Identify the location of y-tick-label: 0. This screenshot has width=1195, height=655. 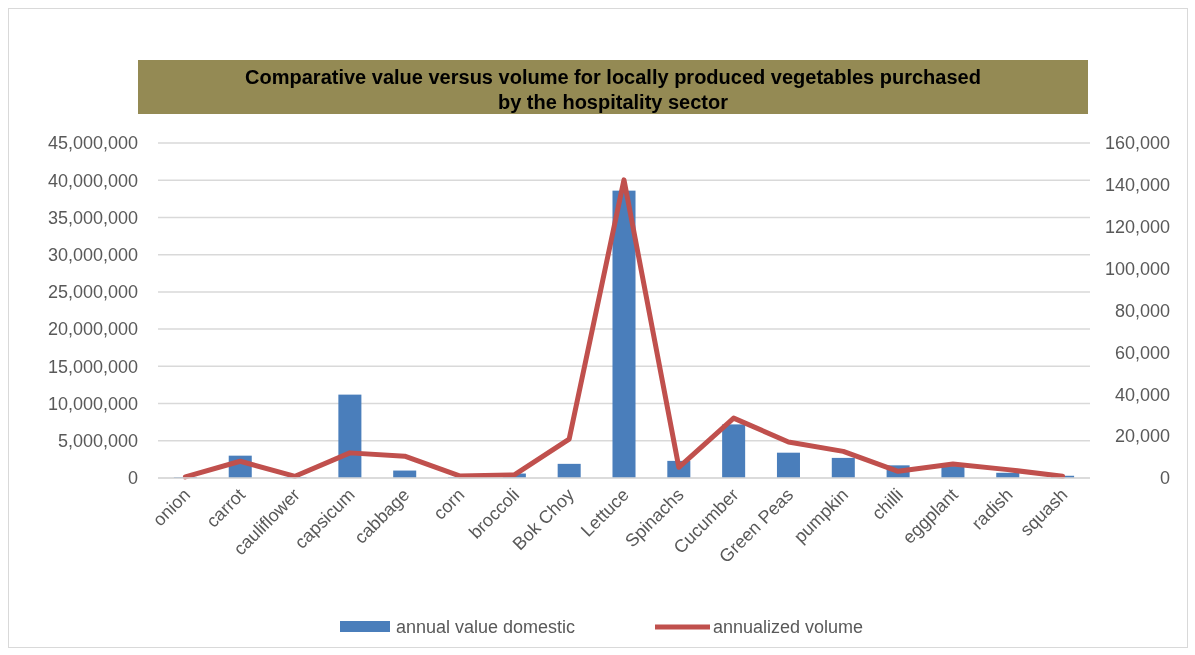
(132, 478).